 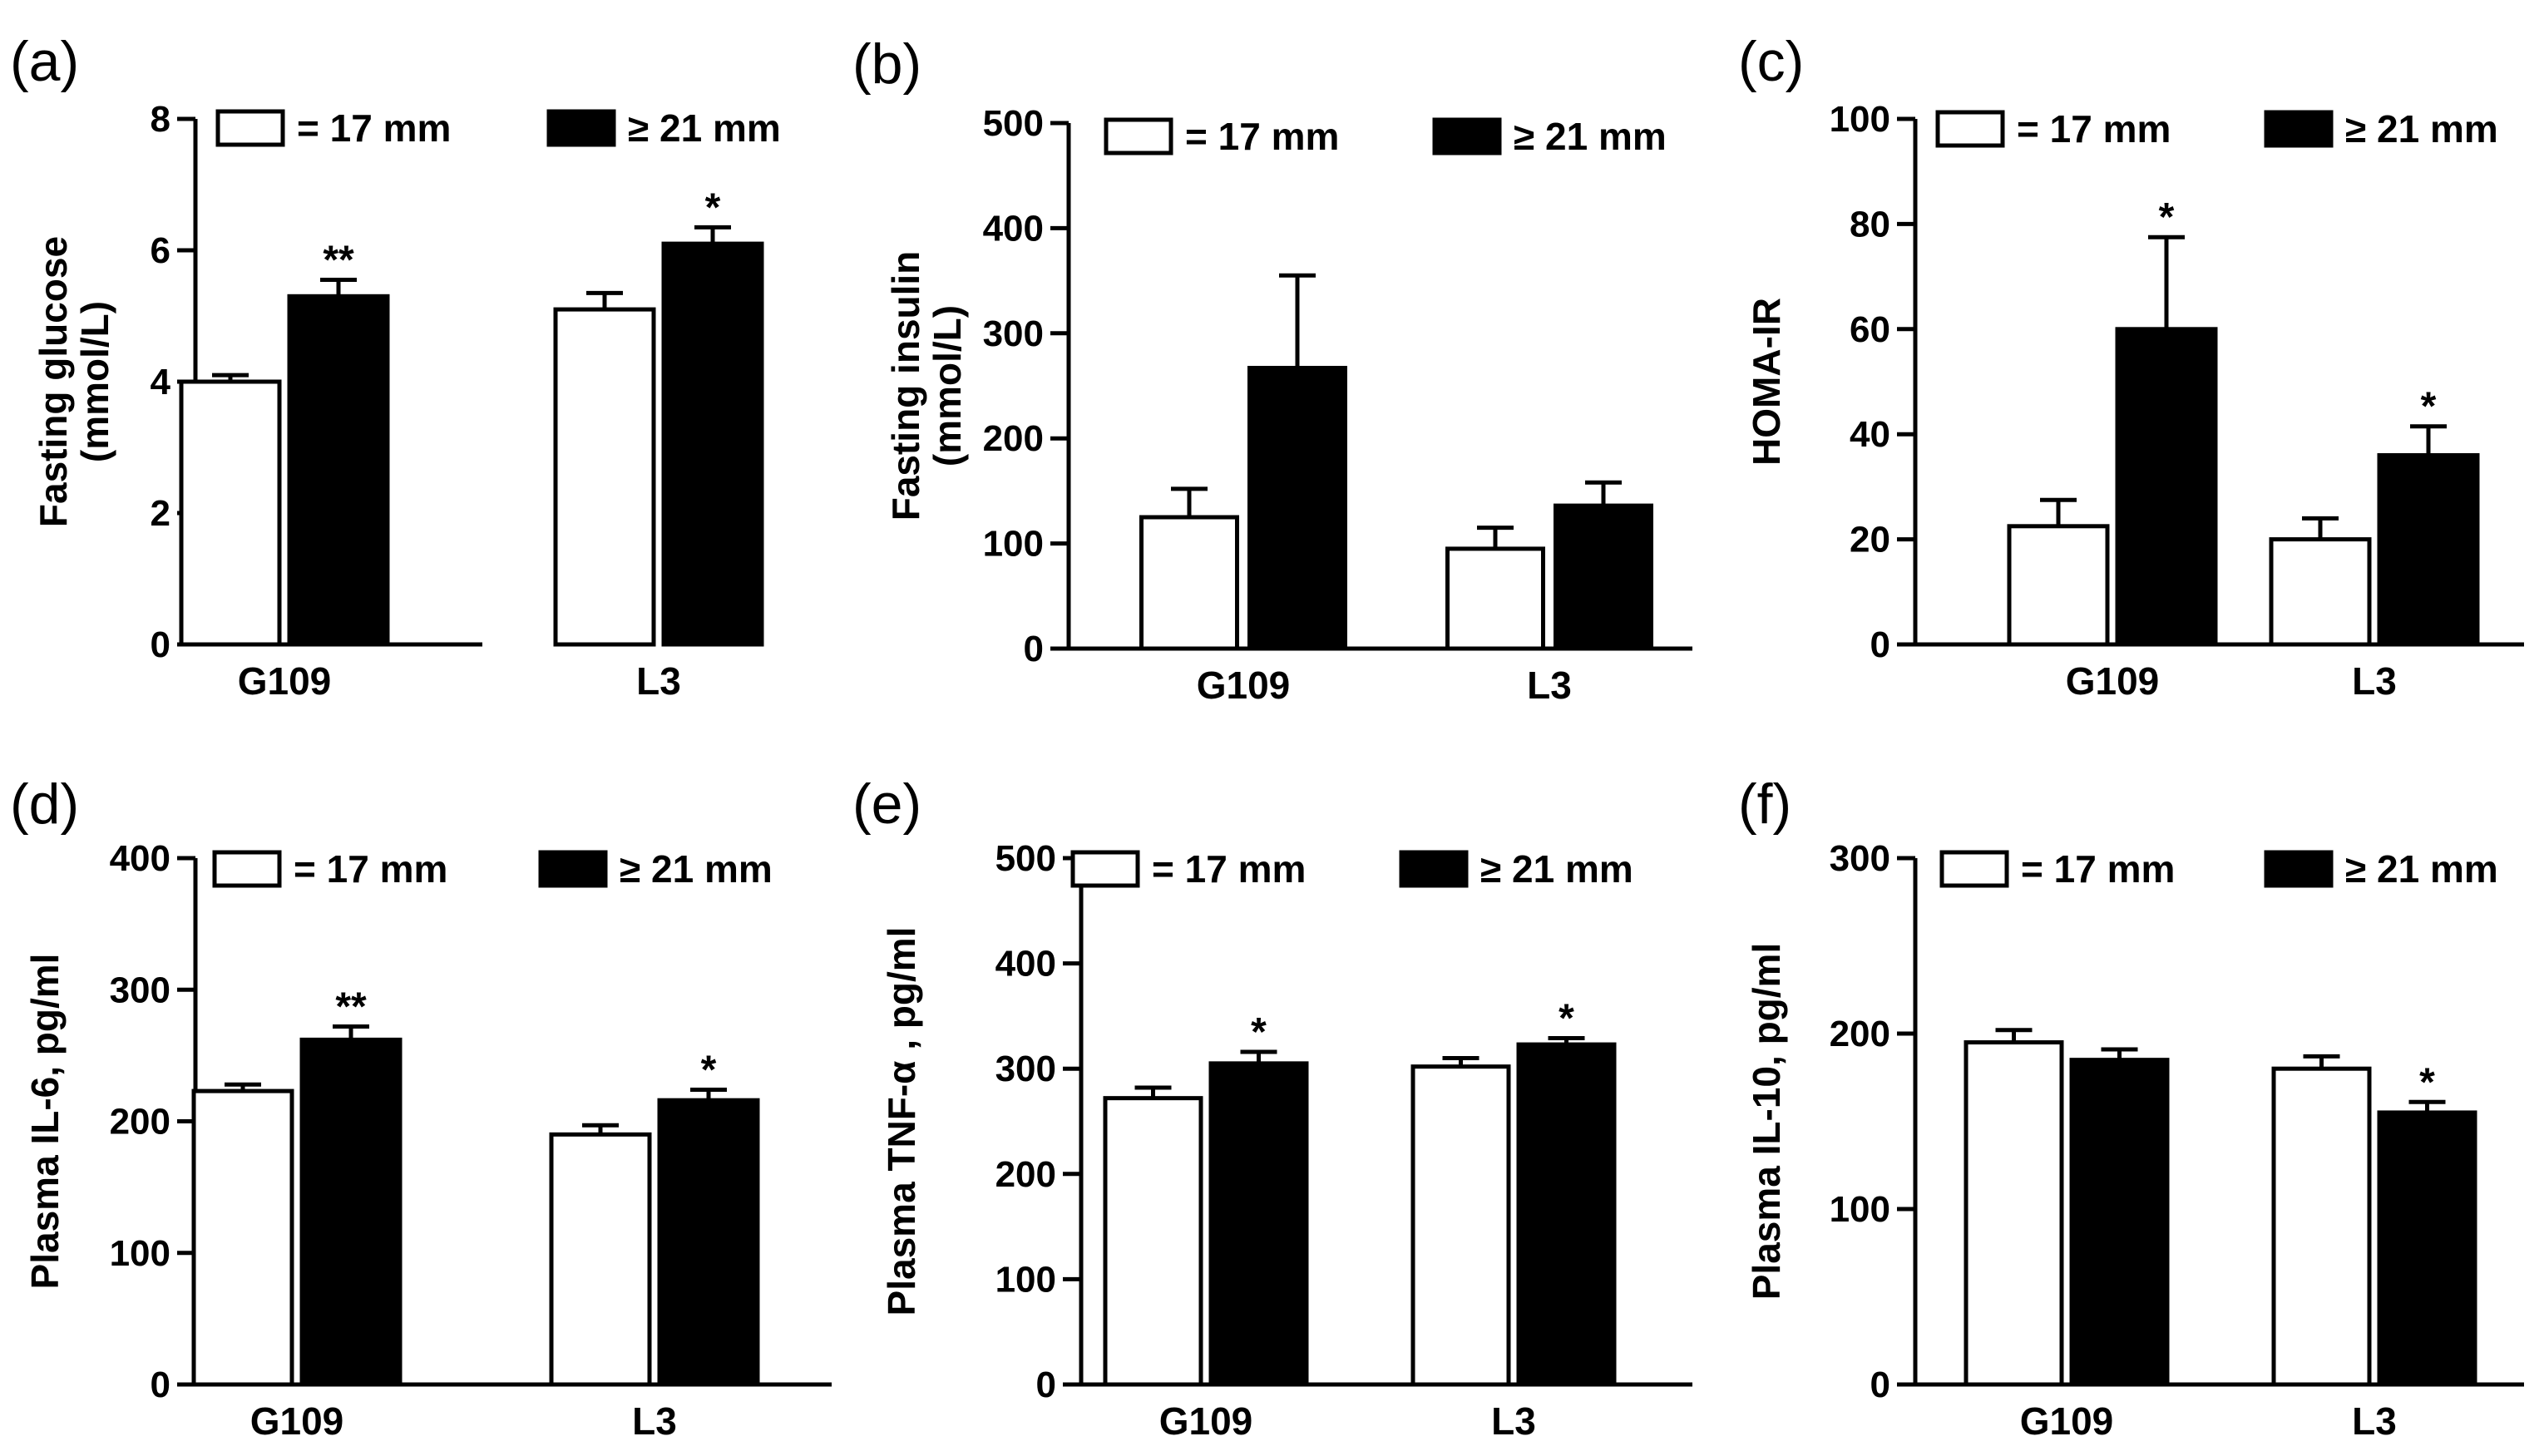 I want to click on y-tick-label: 40, so click(x=1870, y=434).